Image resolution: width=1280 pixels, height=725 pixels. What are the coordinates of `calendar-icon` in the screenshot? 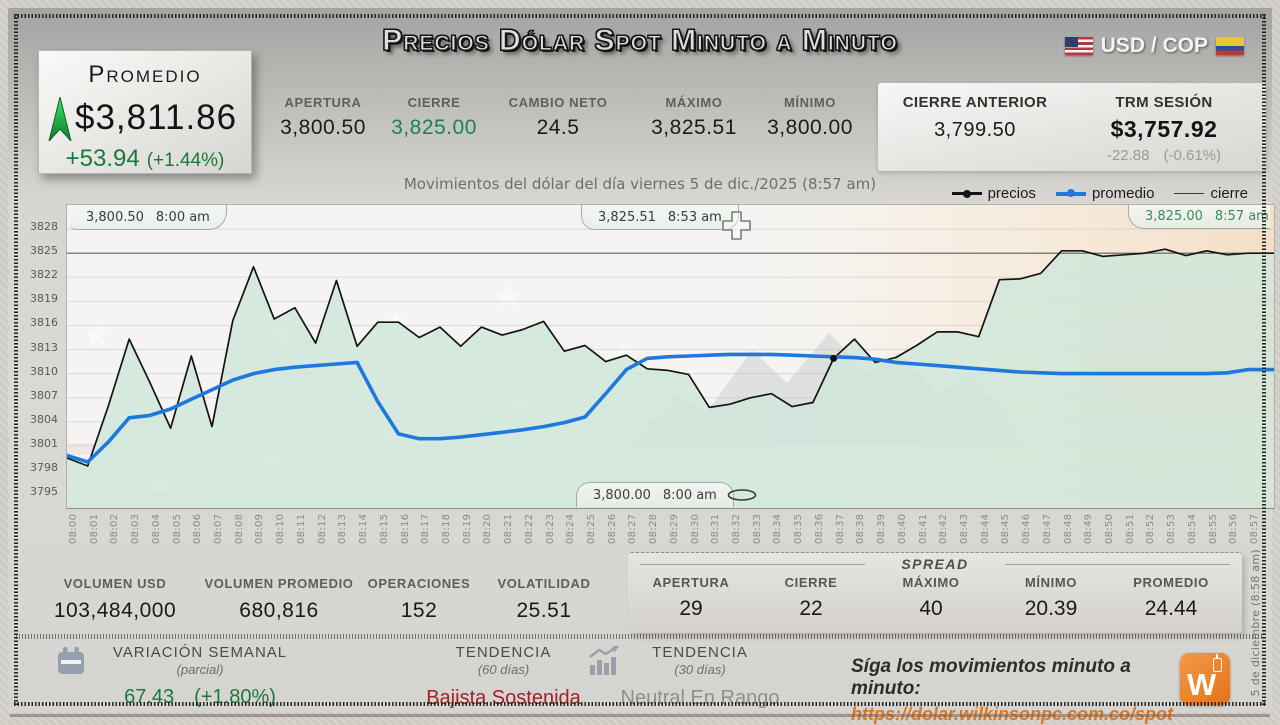 It's located at (71, 663).